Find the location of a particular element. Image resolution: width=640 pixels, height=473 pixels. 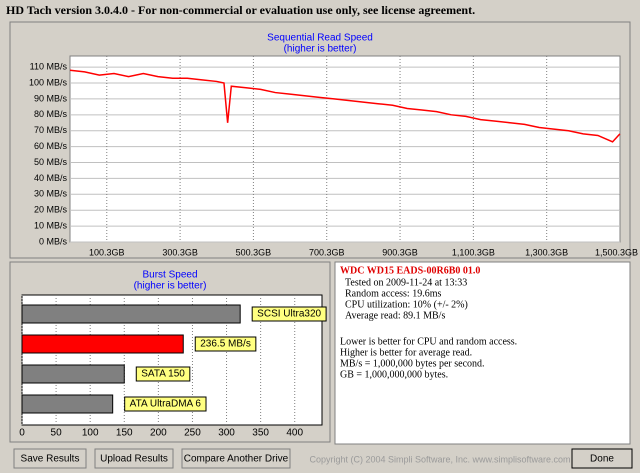

x-tick-label: 150 is located at coordinates (124, 433).